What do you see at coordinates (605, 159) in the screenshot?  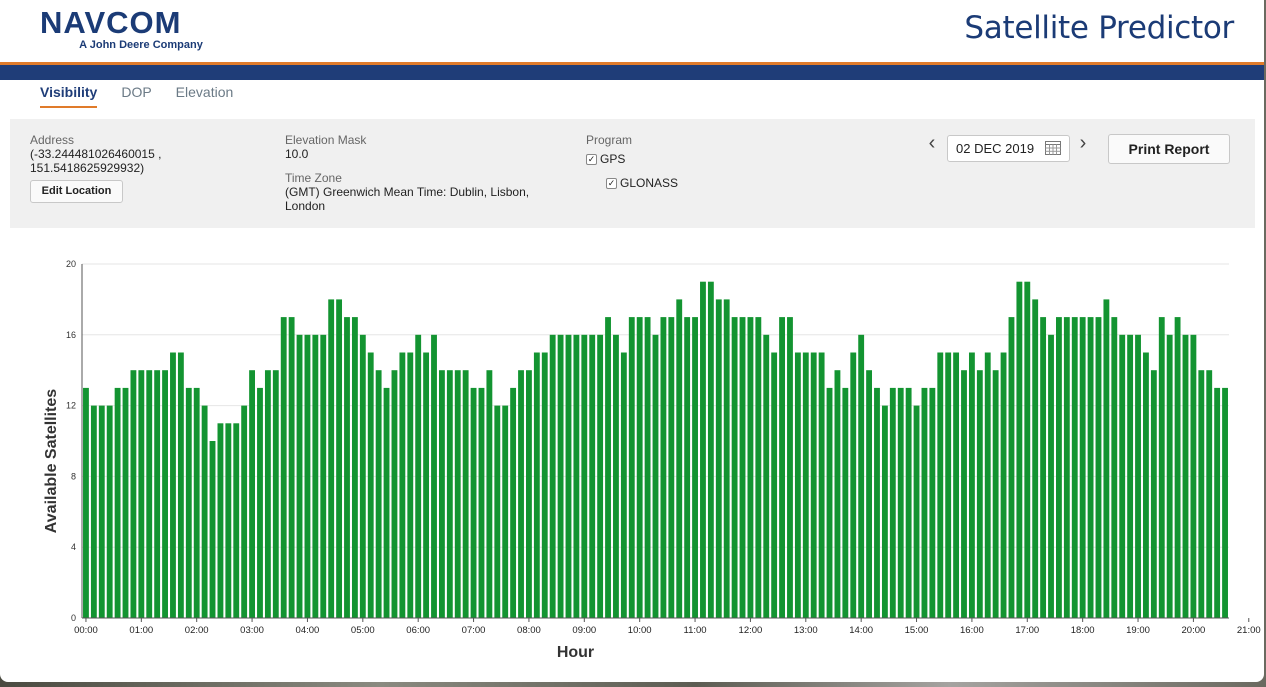 I see `gps-checkbox-row: ✓ GPS` at bounding box center [605, 159].